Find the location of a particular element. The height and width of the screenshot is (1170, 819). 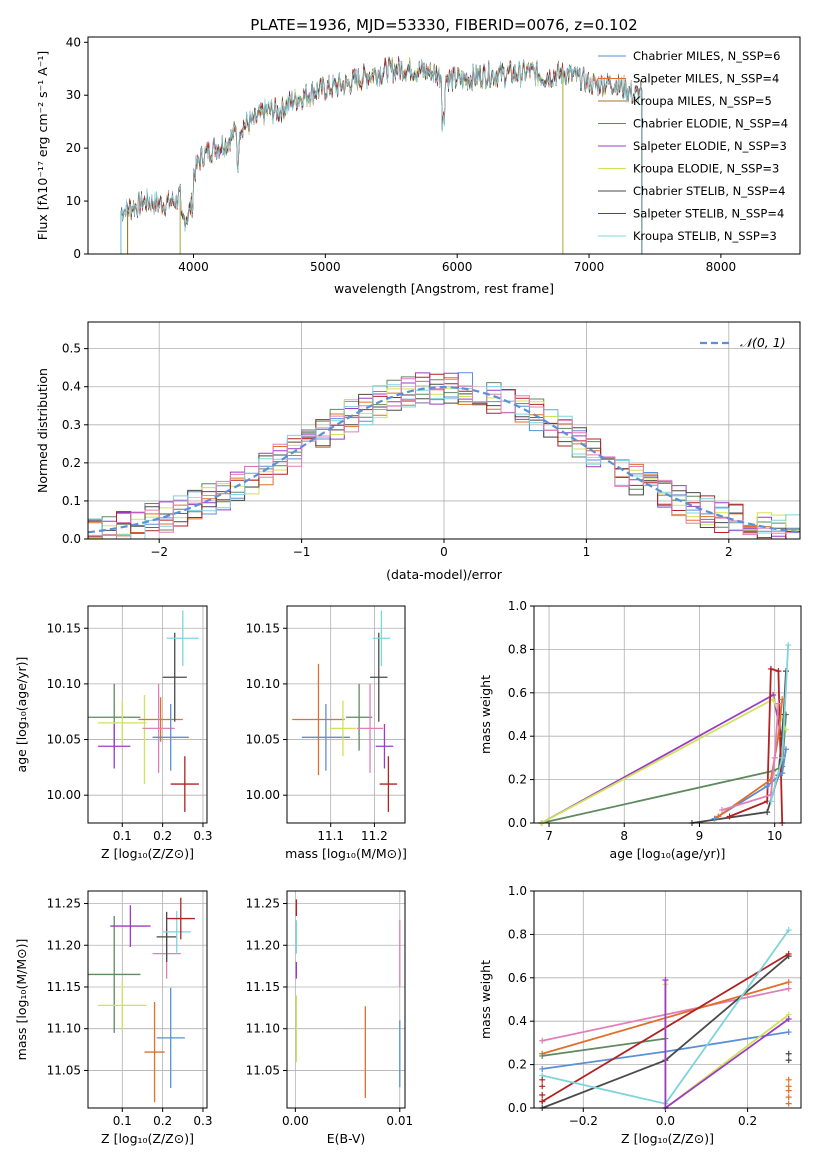

y-axis-label: age [log₁₀(age/yr)] is located at coordinates (21, 715).